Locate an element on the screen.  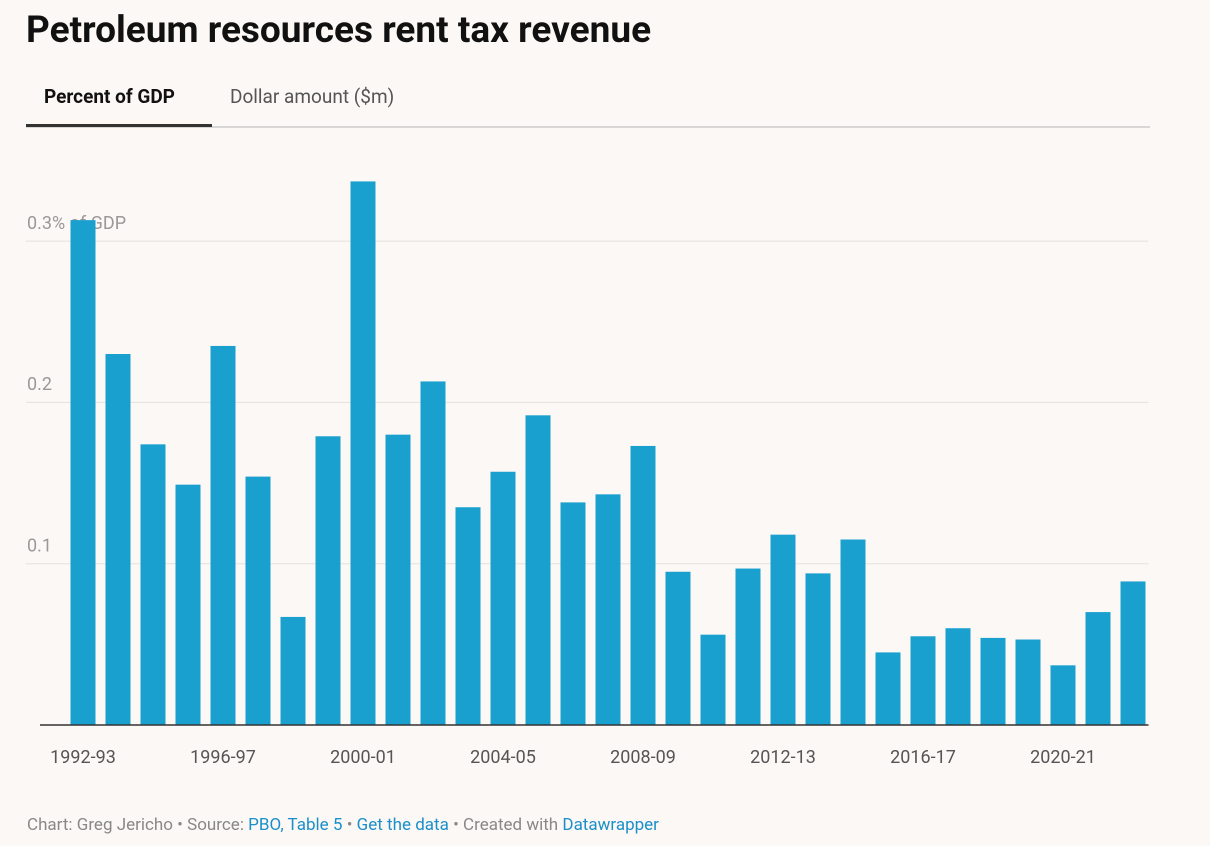
x-tick-label: 1996-97 is located at coordinates (223, 757).